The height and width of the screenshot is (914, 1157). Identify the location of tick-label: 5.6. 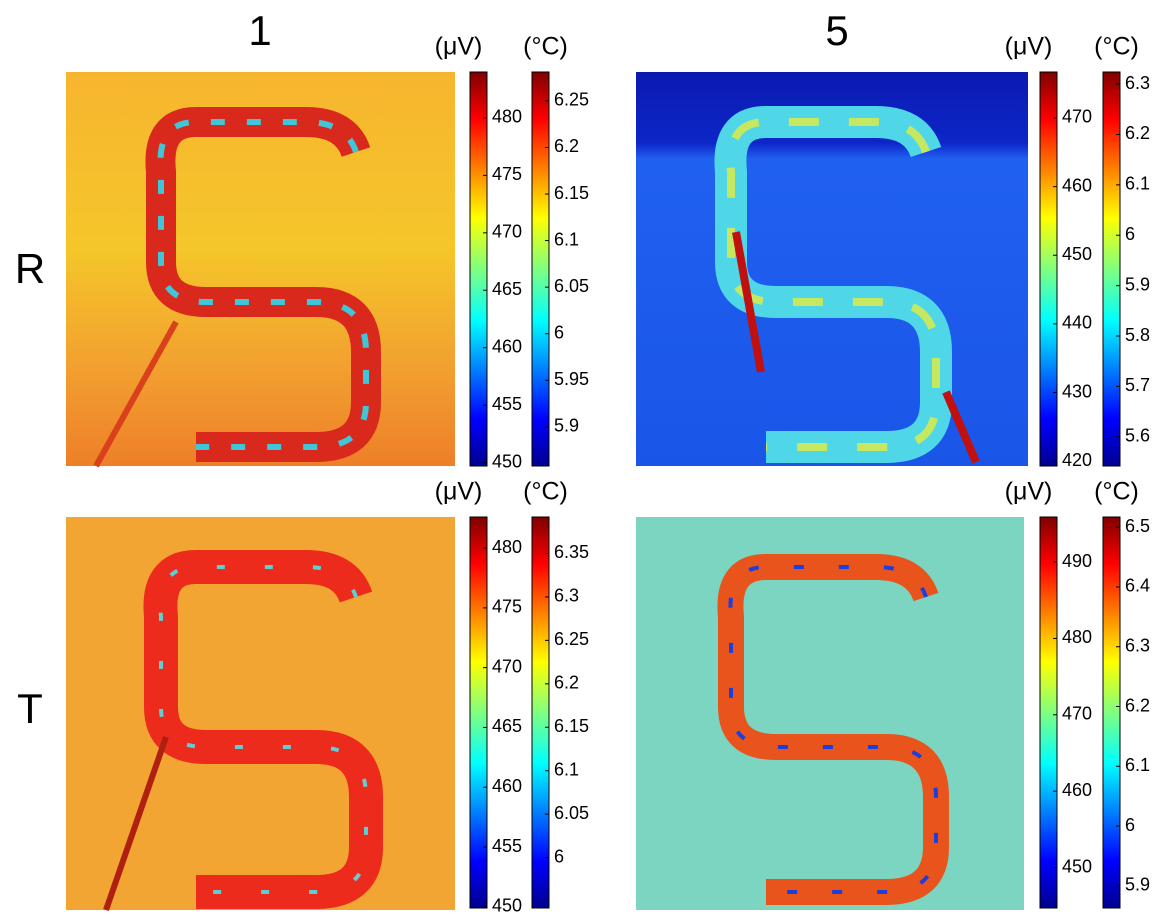
(1137, 436).